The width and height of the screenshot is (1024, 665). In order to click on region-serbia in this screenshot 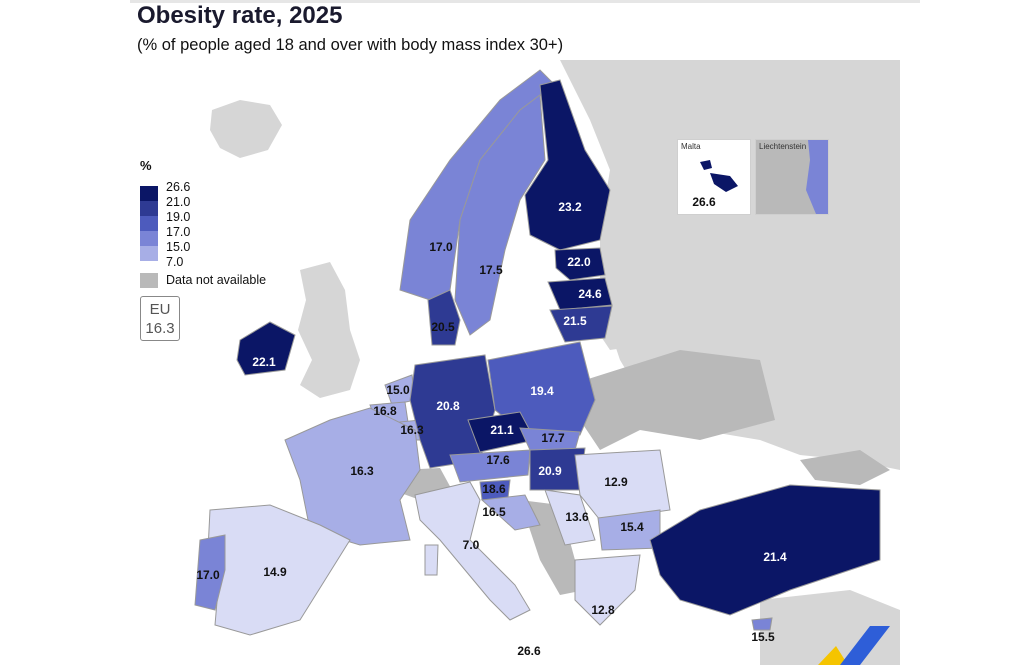, I will do `click(570, 517)`.